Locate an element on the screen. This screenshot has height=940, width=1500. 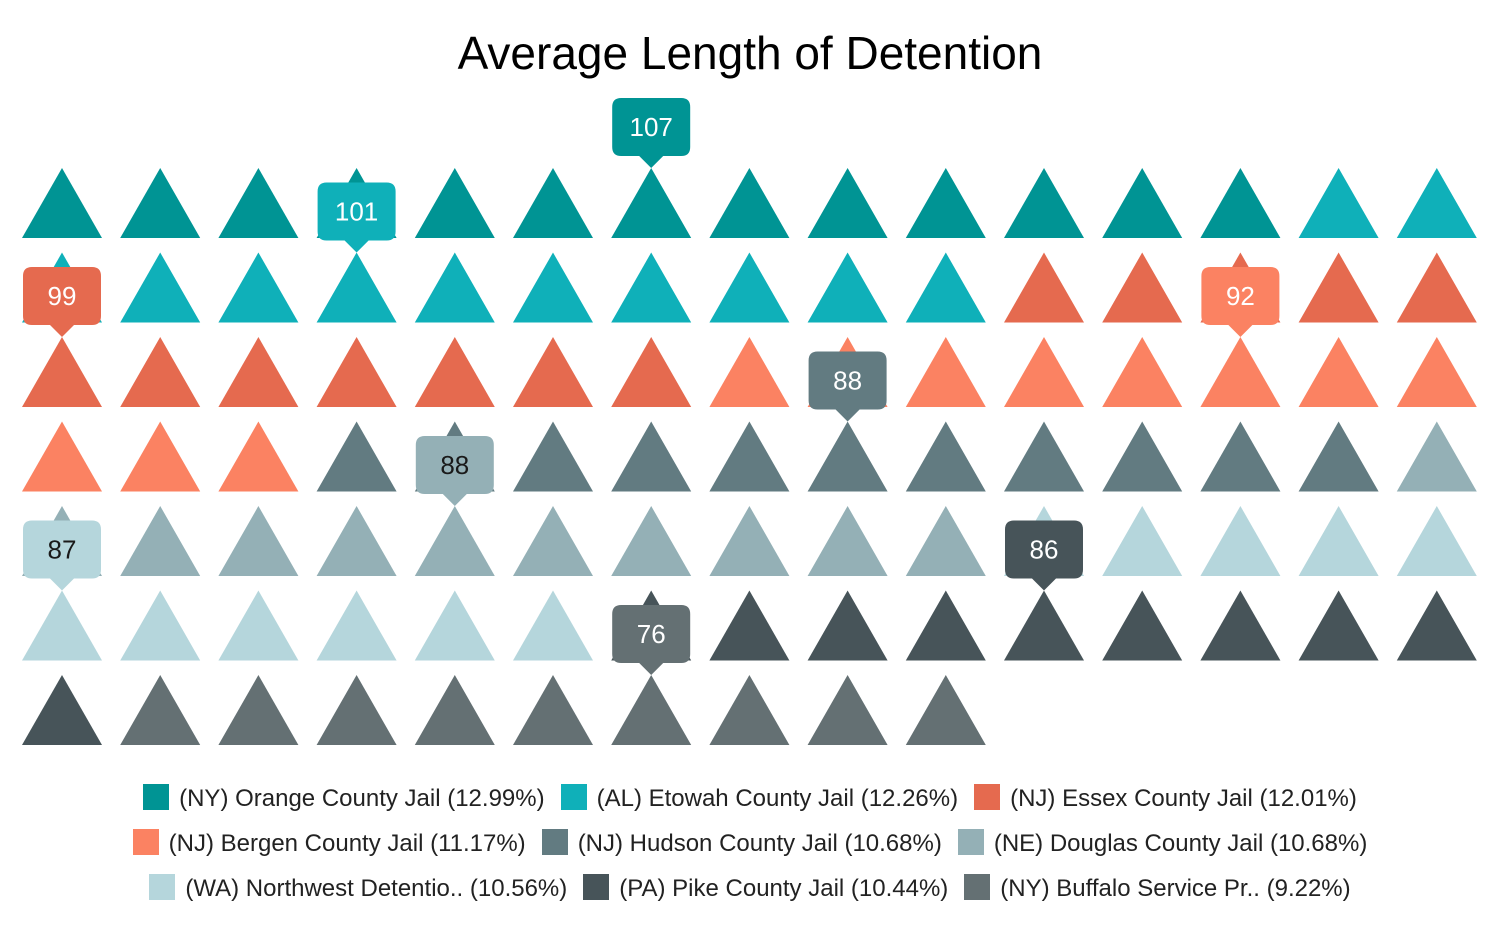
data-label: 92 is located at coordinates (1240, 296).